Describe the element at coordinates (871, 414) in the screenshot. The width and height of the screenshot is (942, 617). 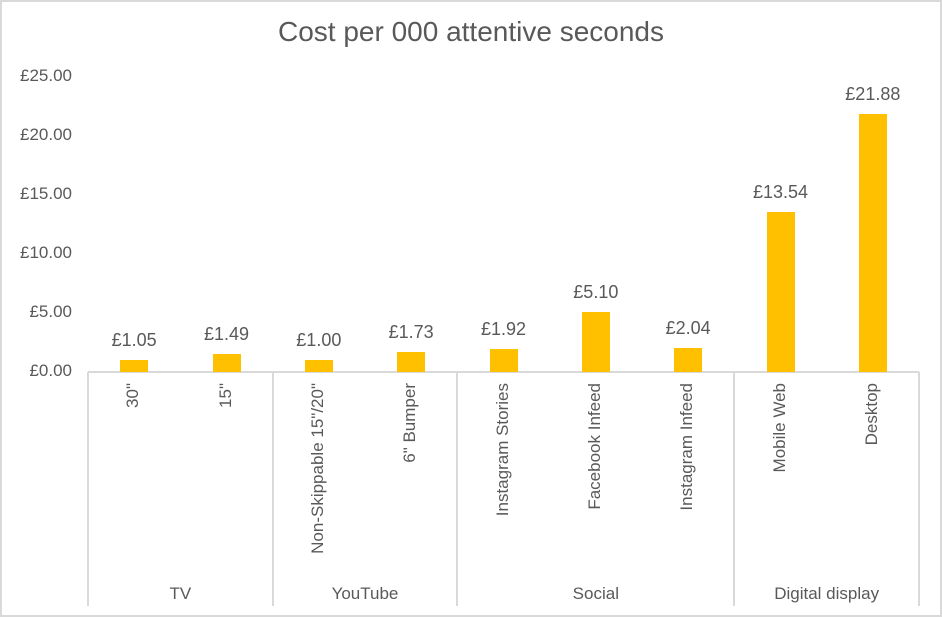
I see `category-label: Desktop` at that location.